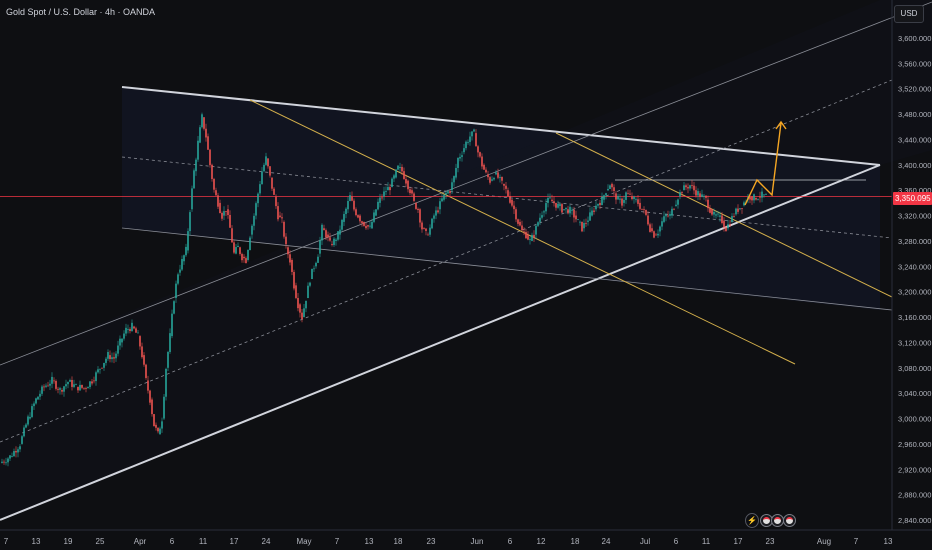 Image resolution: width=932 pixels, height=550 pixels. I want to click on y-tick-label: 3,000.000, so click(914, 419).